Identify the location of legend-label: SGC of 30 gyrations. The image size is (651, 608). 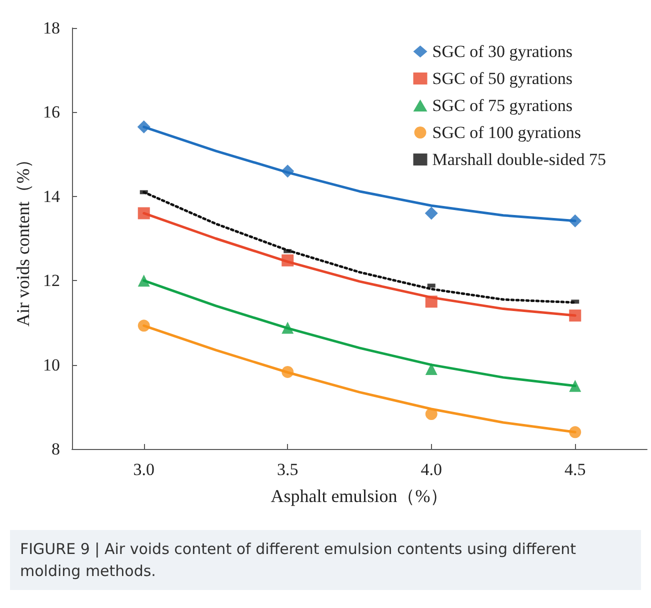
(502, 51).